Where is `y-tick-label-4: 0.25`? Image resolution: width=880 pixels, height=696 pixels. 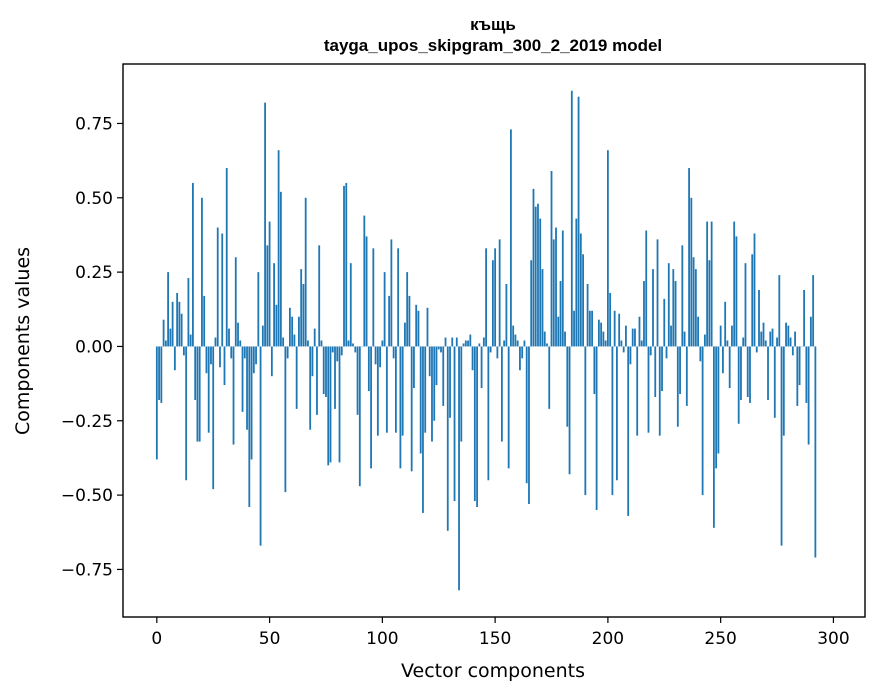 y-tick-label-4: 0.25 is located at coordinates (94, 273).